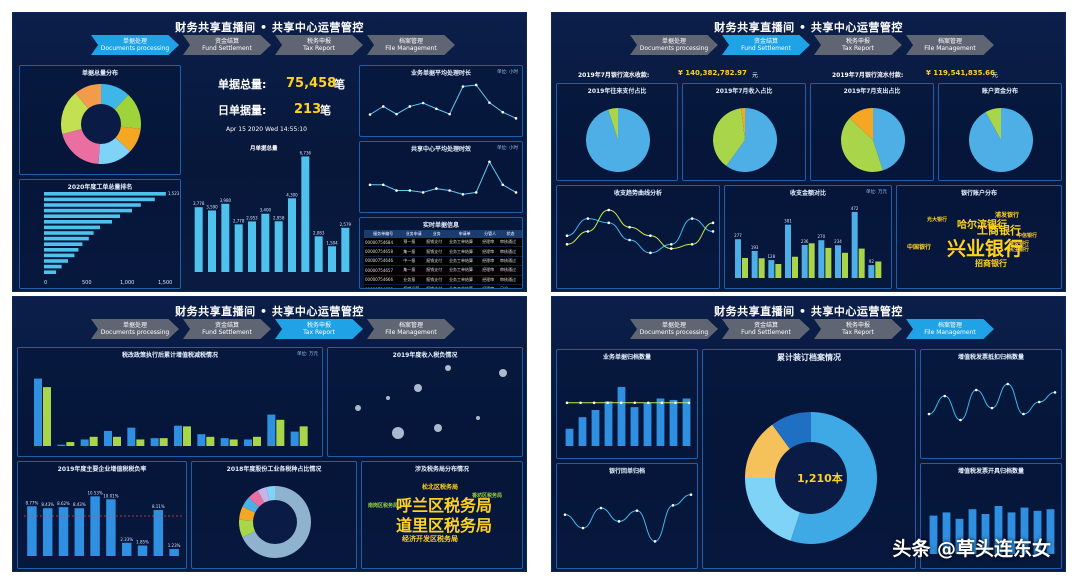 This screenshot has width=1080, height=586. Describe the element at coordinates (950, 48) in the screenshot. I see `step-label-en: File Management` at that location.